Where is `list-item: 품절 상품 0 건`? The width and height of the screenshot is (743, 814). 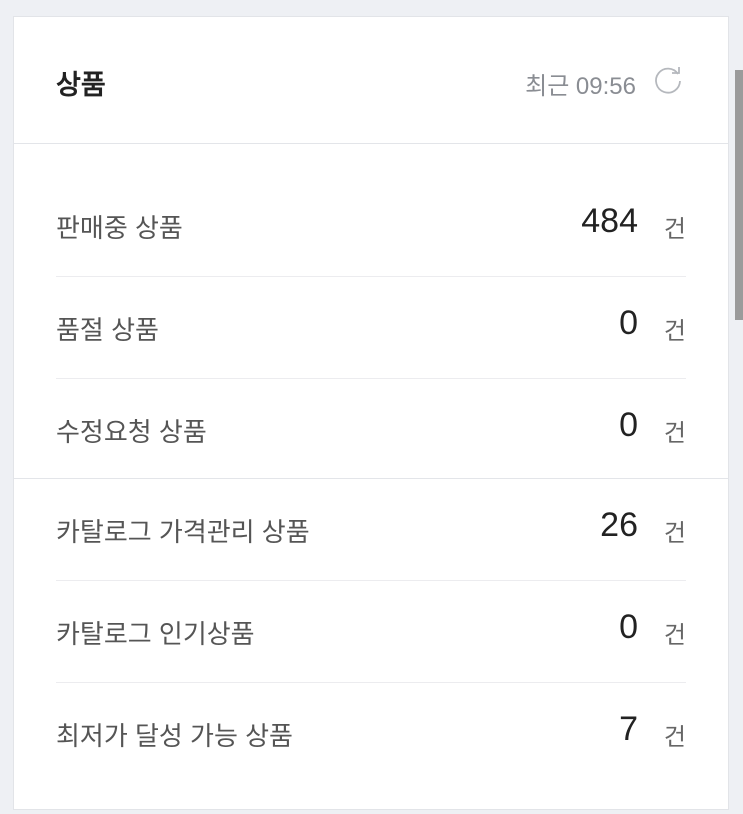 list-item: 품절 상품 0 건 is located at coordinates (371, 328).